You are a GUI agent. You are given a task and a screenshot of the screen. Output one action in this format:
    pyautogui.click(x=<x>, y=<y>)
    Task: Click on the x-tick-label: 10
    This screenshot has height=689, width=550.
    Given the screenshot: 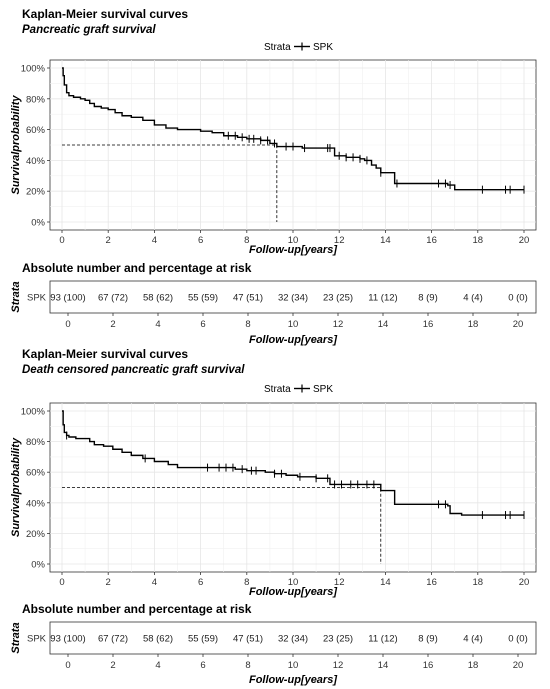 What is the action you would take?
    pyautogui.click(x=293, y=582)
    